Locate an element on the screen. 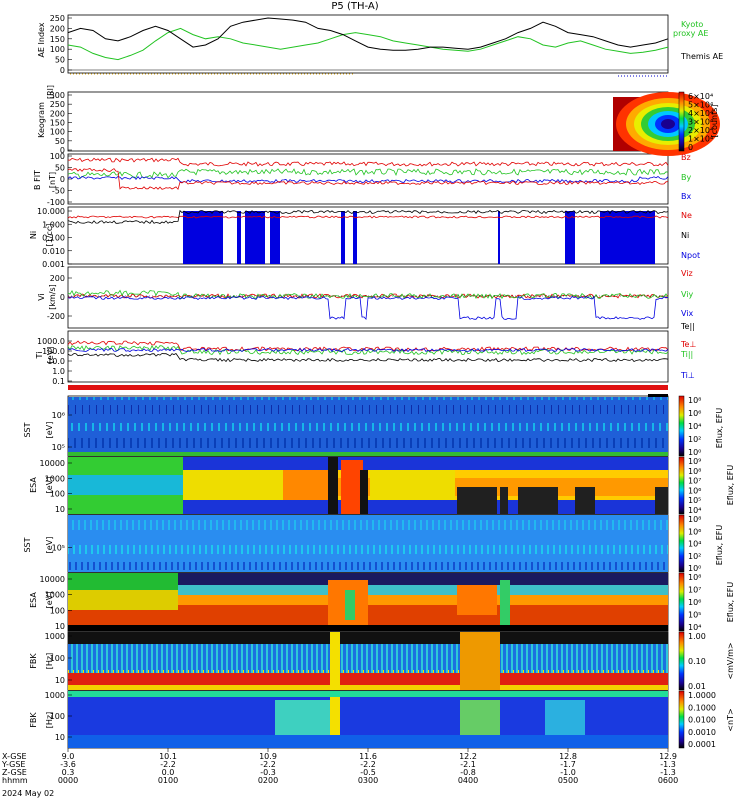 The height and width of the screenshot is (800, 750). panel-frame is located at coordinates (368, 44).